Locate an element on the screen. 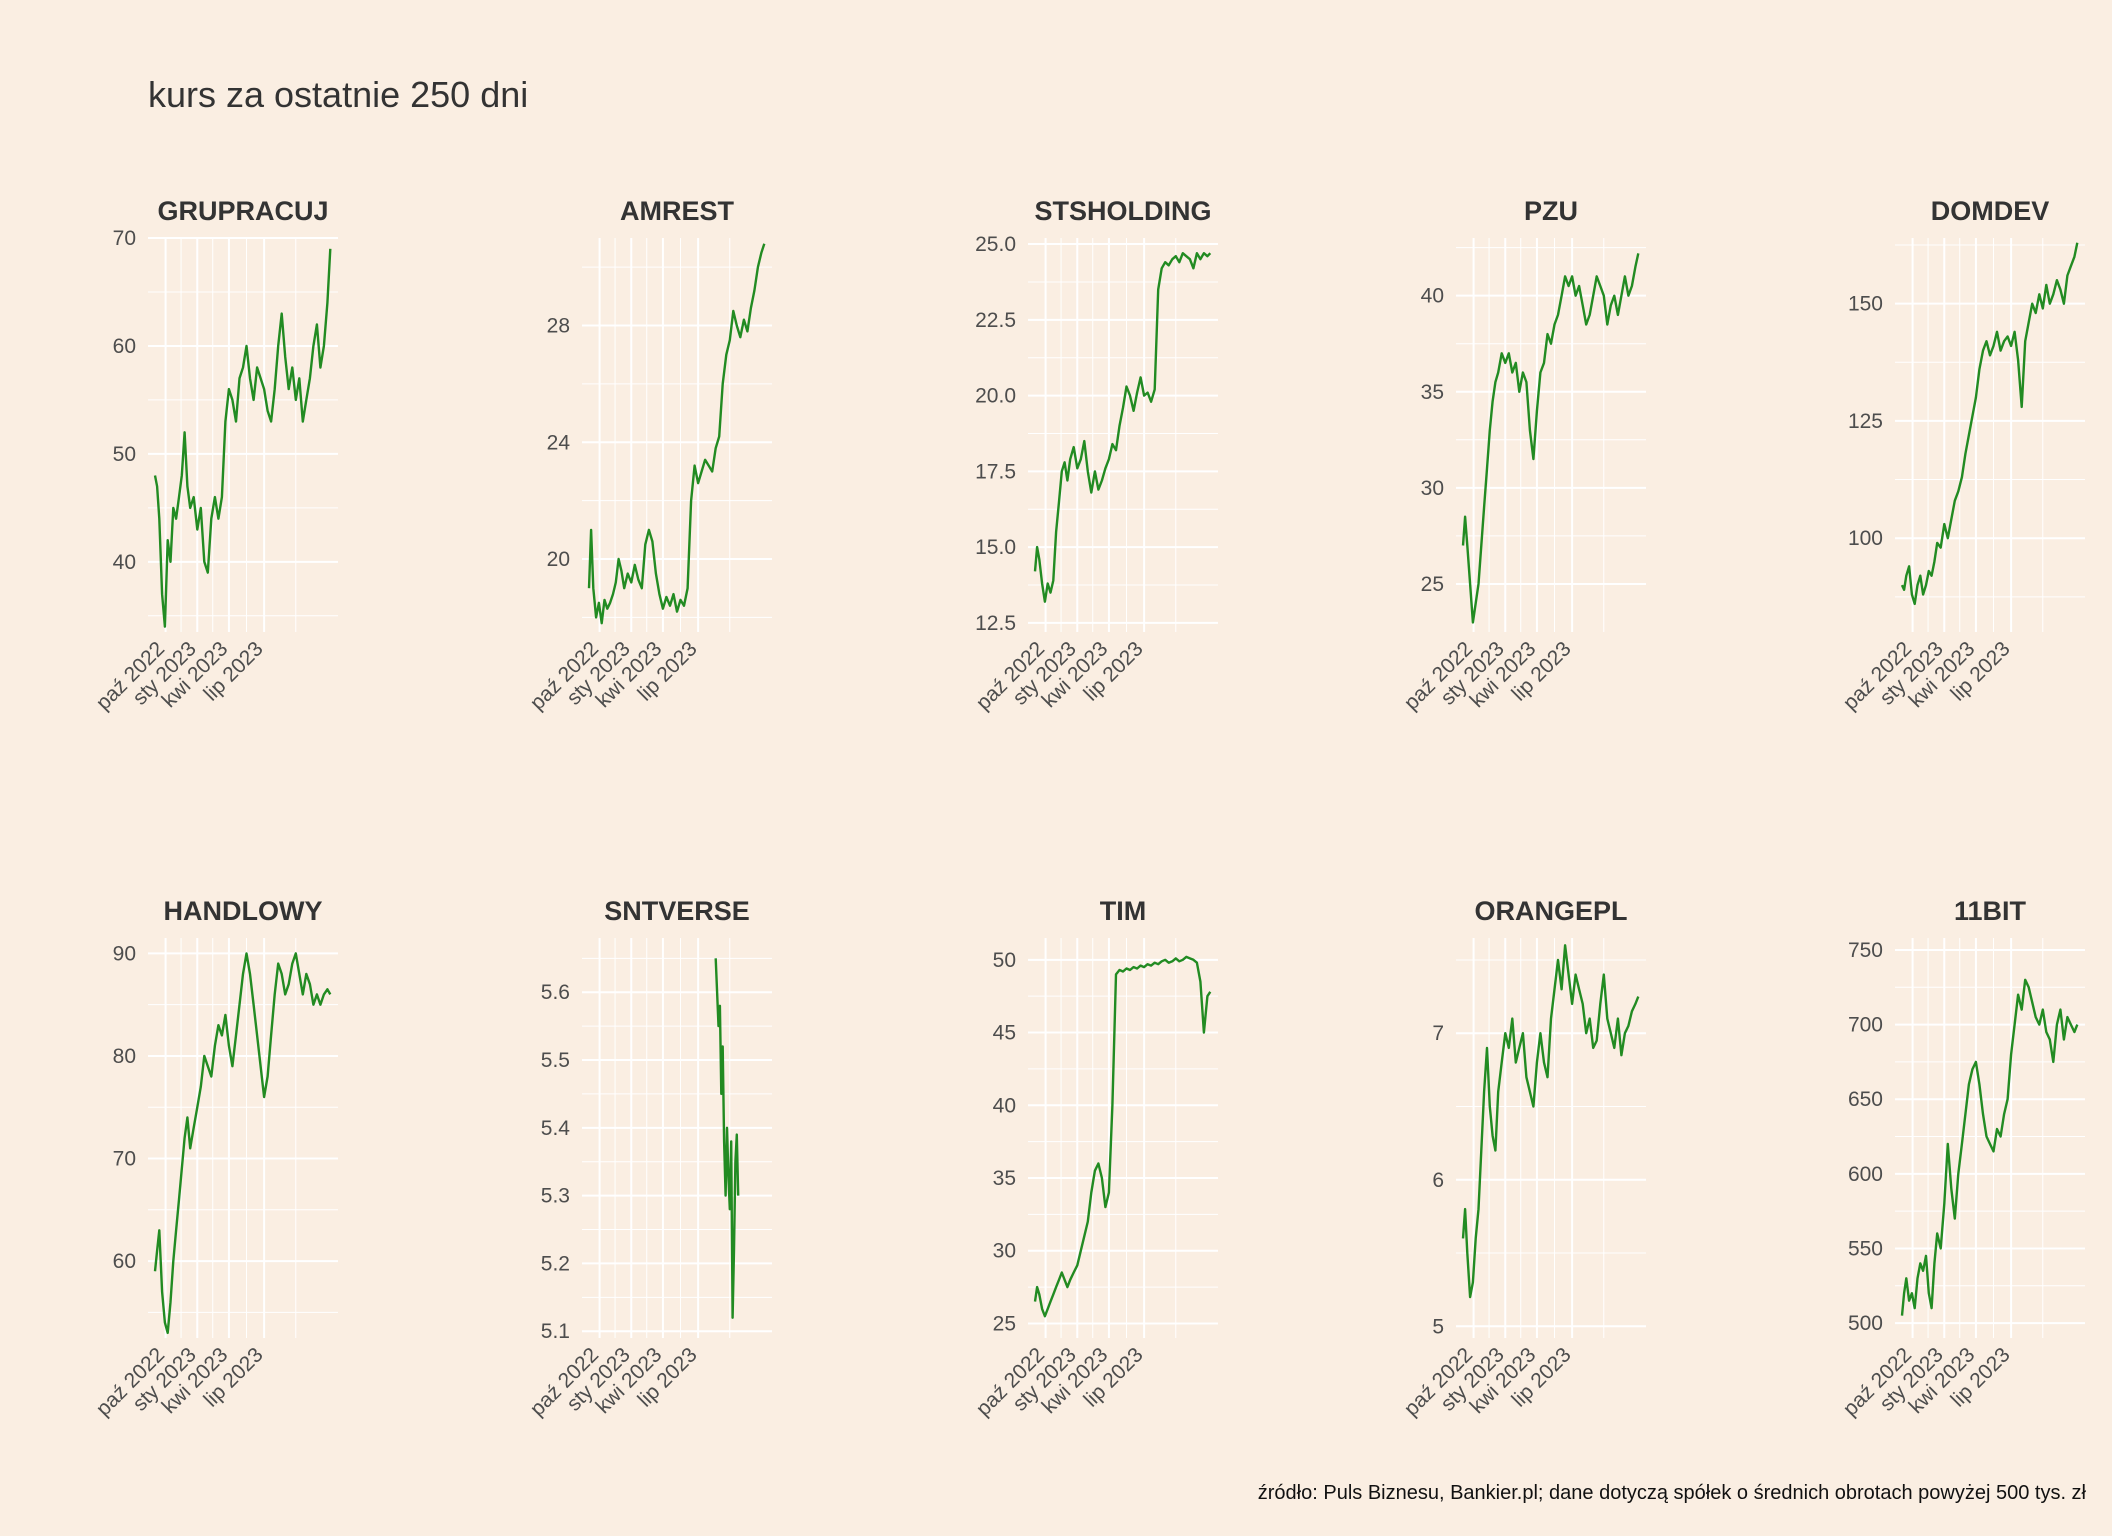 The image size is (2112, 1536). y-tick-label: 45 is located at coordinates (1004, 1033).